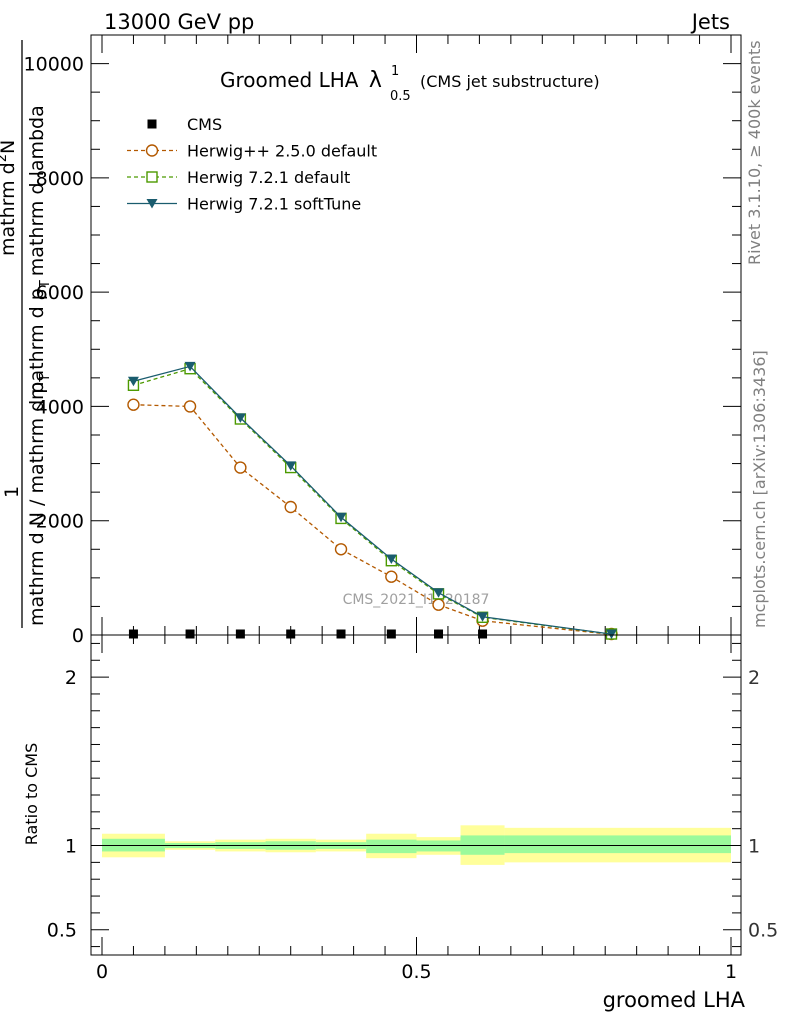  I want to click on main-y-tick-label: 0, so click(78, 636).